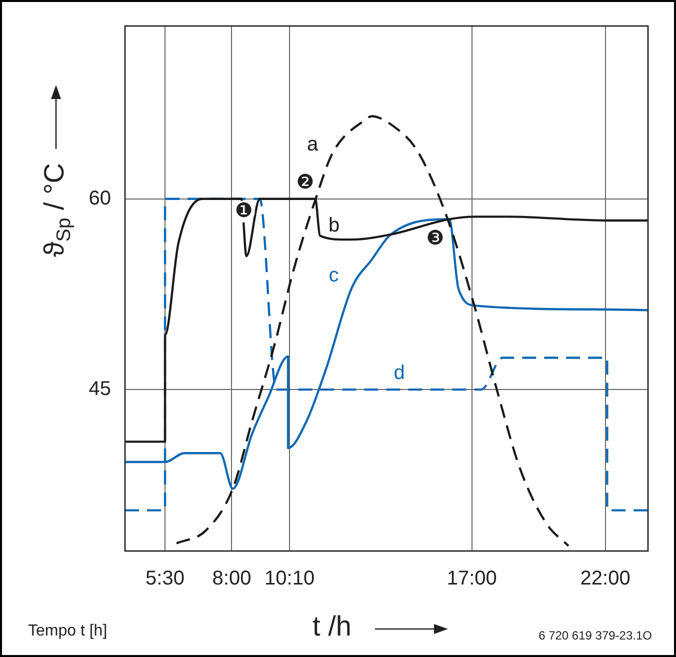 The width and height of the screenshot is (676, 657). What do you see at coordinates (243, 211) in the screenshot?
I see `annotation: ❶` at bounding box center [243, 211].